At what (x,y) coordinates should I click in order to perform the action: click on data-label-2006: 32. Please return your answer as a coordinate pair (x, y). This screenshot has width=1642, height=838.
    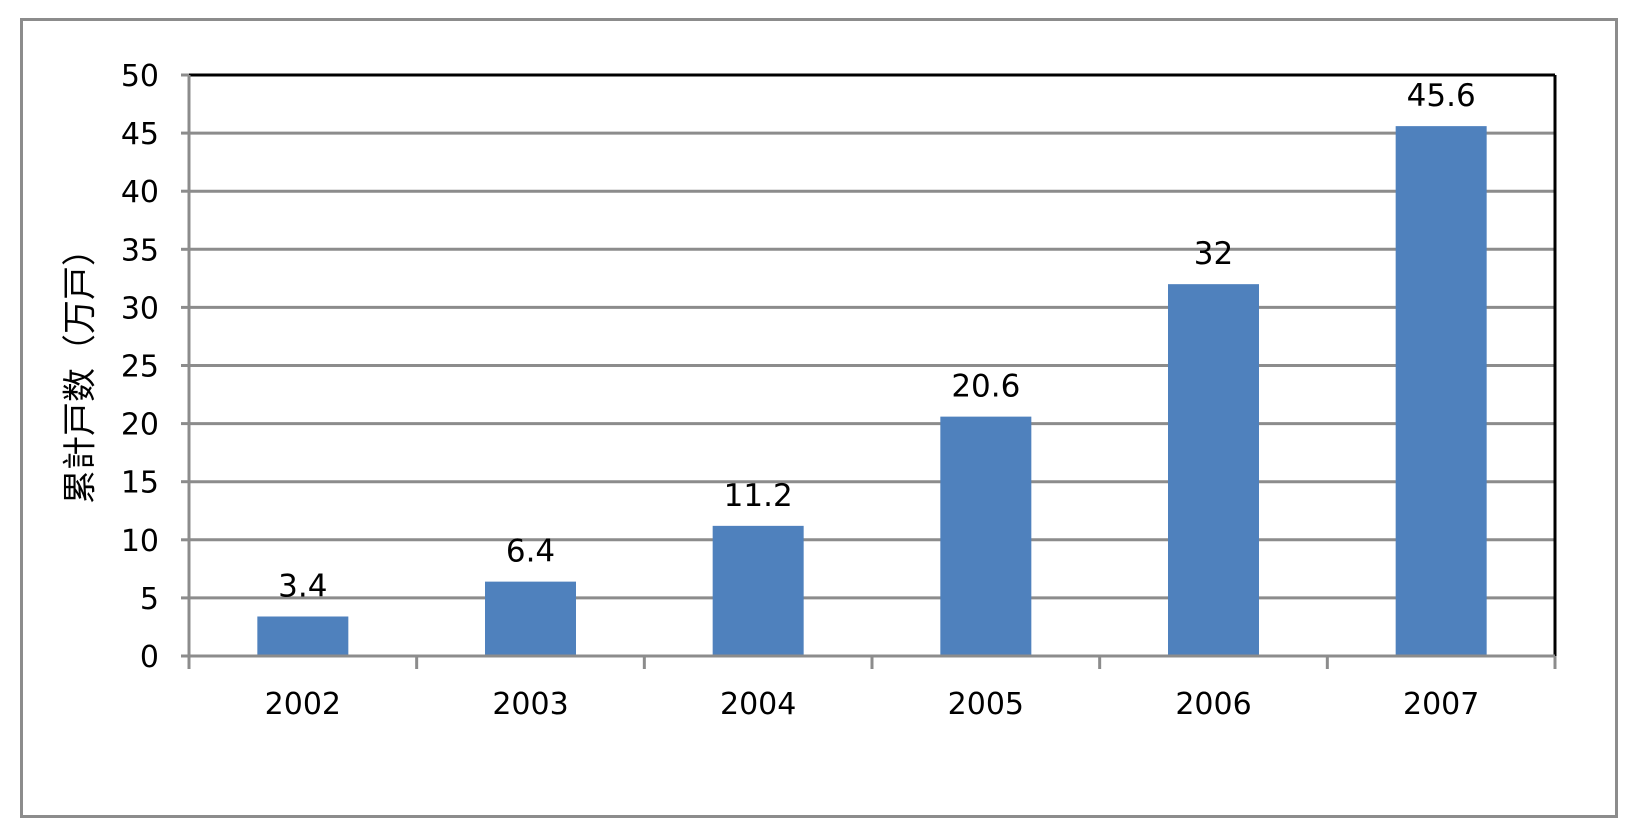
    Looking at the image, I should click on (1213, 254).